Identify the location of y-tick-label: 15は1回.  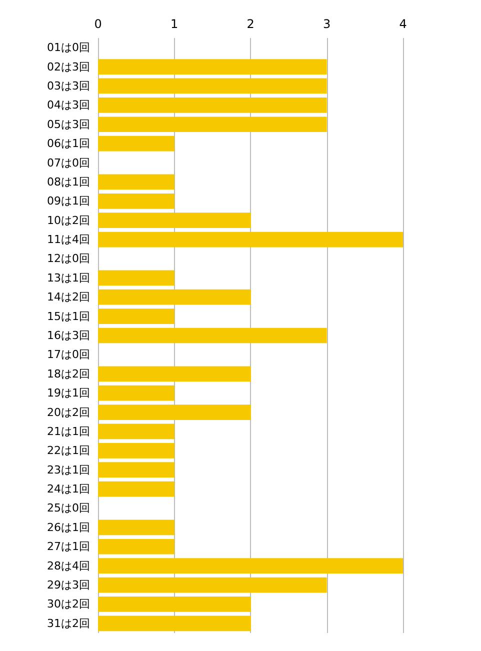
(68, 316).